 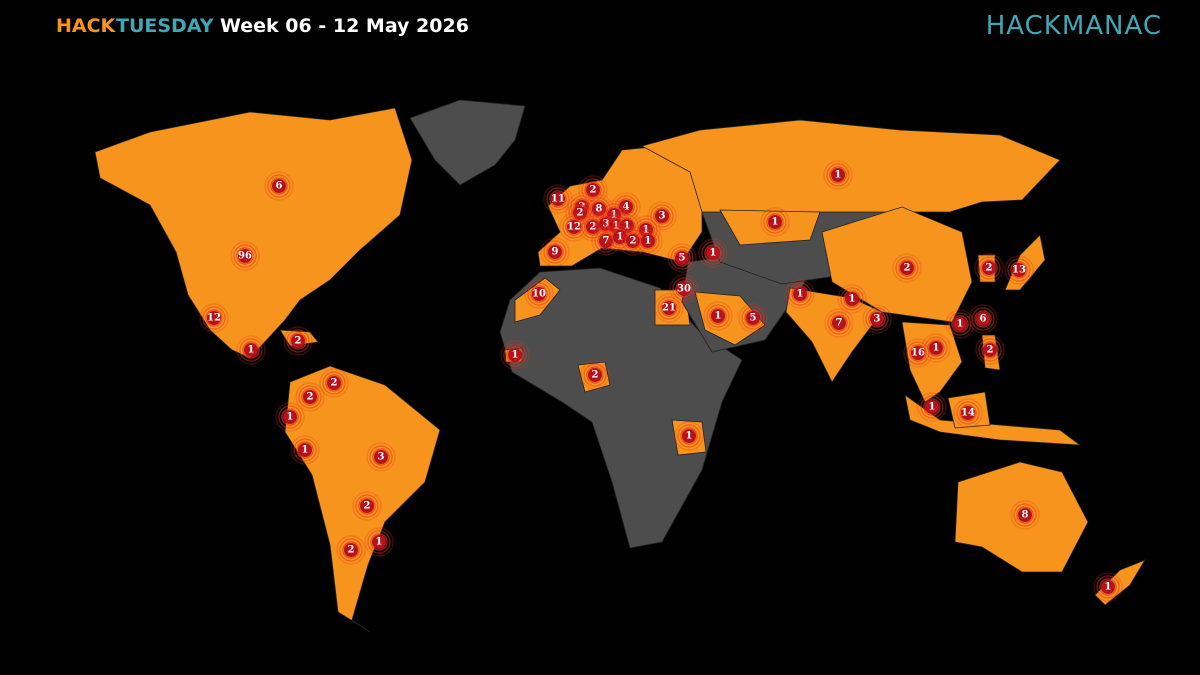 I want to click on greenland, so click(x=467, y=142).